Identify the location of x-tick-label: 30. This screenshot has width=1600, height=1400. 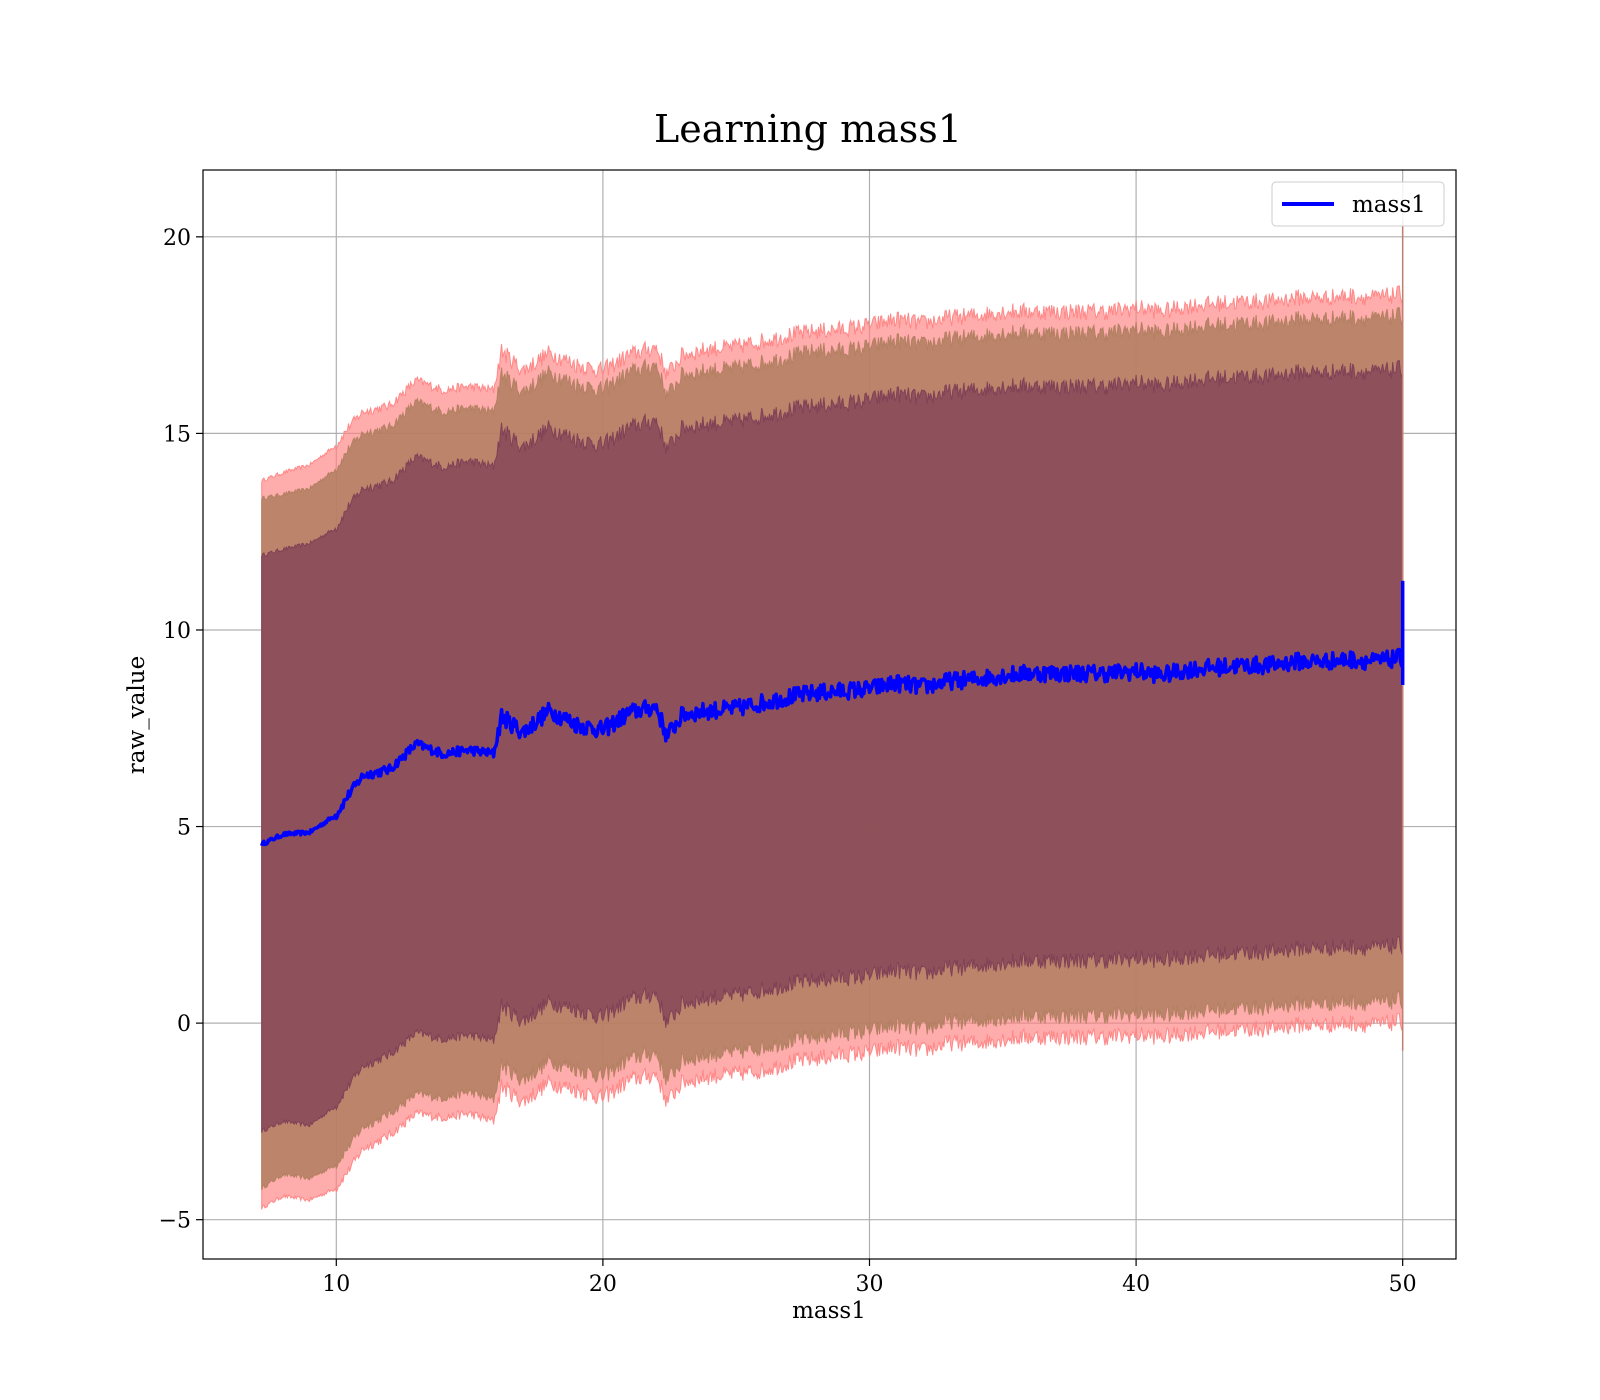
(869, 1284).